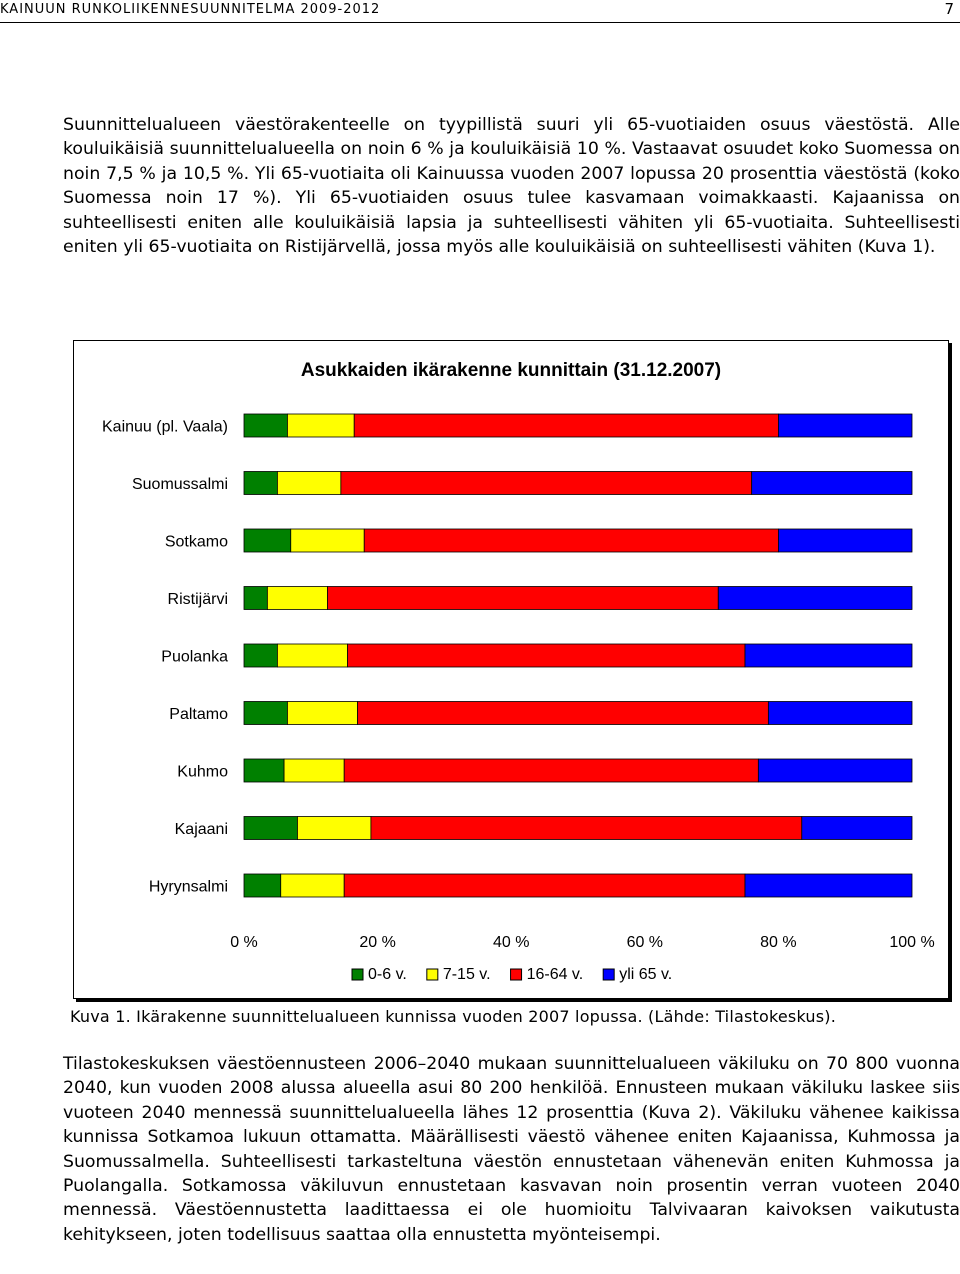 This screenshot has height=1274, width=960. What do you see at coordinates (949, 9) in the screenshot?
I see `page-number: 7` at bounding box center [949, 9].